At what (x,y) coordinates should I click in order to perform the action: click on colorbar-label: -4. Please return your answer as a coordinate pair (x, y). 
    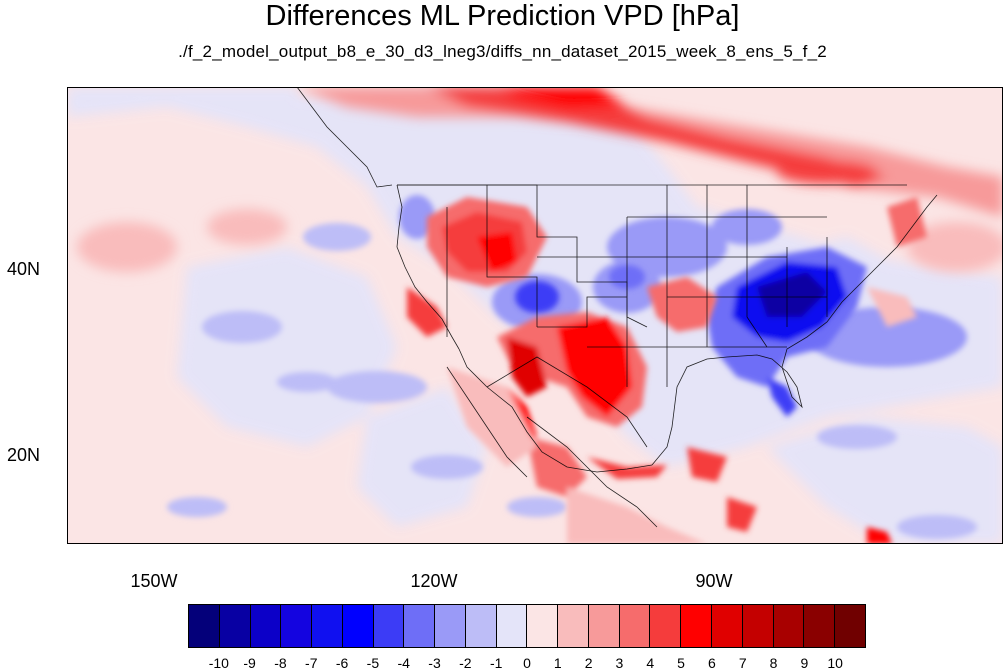
    Looking at the image, I should click on (403, 663).